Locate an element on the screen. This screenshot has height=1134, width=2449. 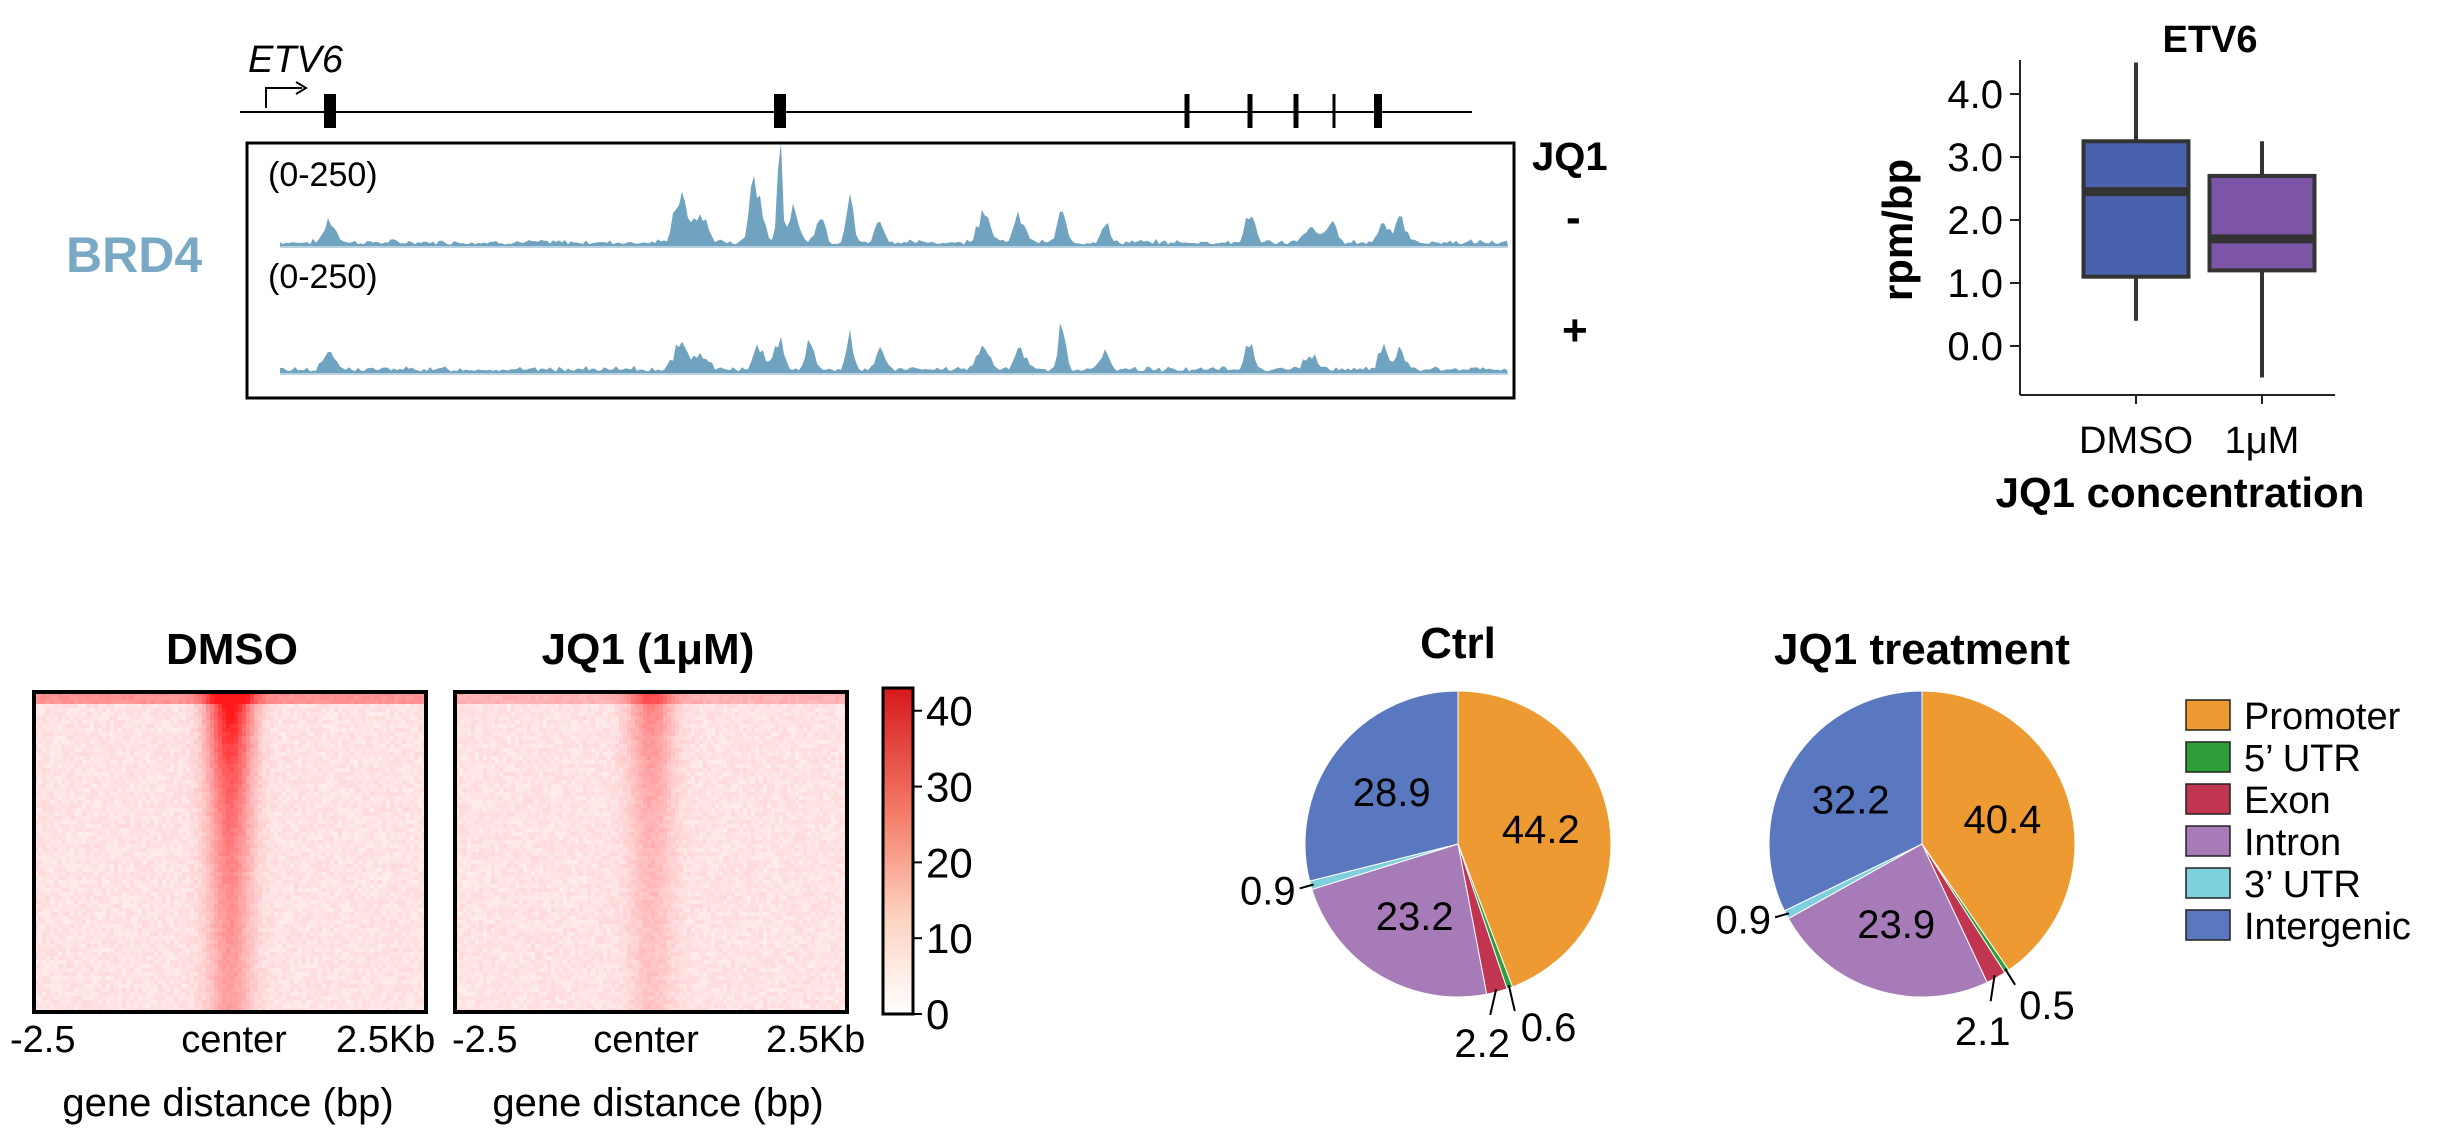
plus-label: + is located at coordinates (1575, 330).